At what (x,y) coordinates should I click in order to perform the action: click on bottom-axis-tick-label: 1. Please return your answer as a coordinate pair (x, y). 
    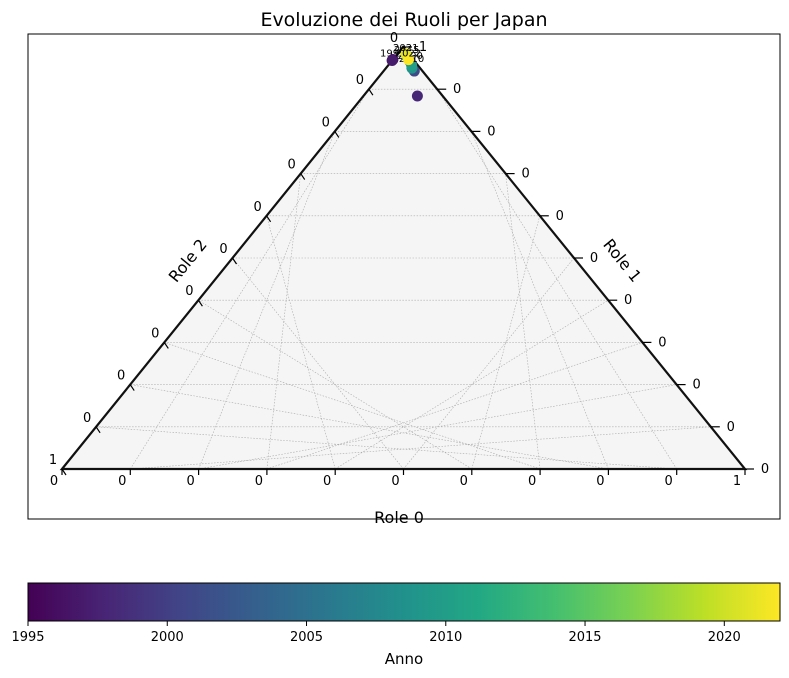
    Looking at the image, I should click on (737, 481).